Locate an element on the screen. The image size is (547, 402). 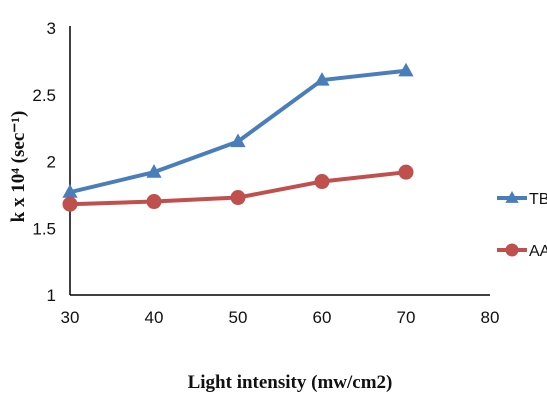
legend-item-tb: TB is located at coordinates (522, 199).